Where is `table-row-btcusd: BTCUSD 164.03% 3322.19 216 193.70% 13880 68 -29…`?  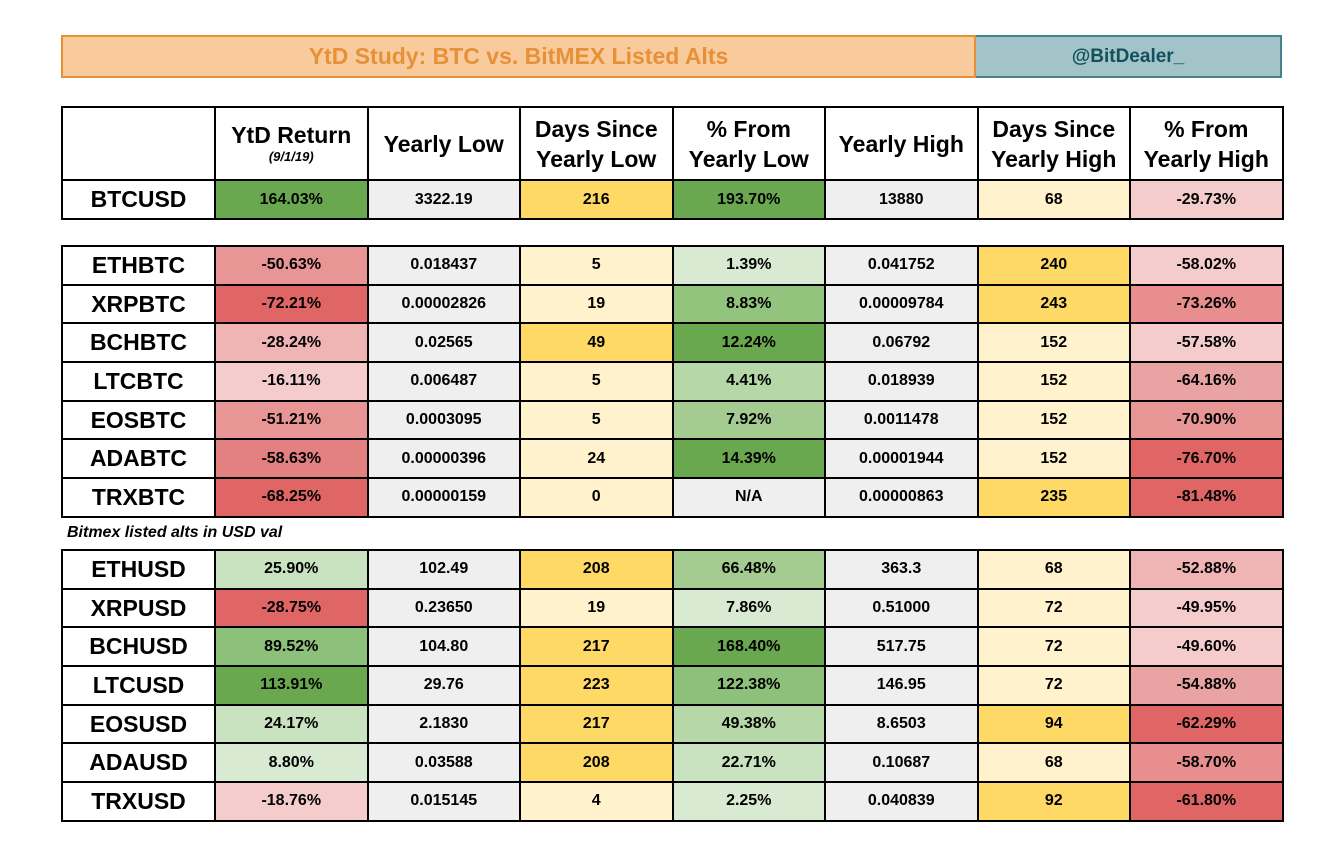
table-row-btcusd: BTCUSD 164.03% 3322.19 216 193.70% 13880 68 -29… is located at coordinates (672, 199).